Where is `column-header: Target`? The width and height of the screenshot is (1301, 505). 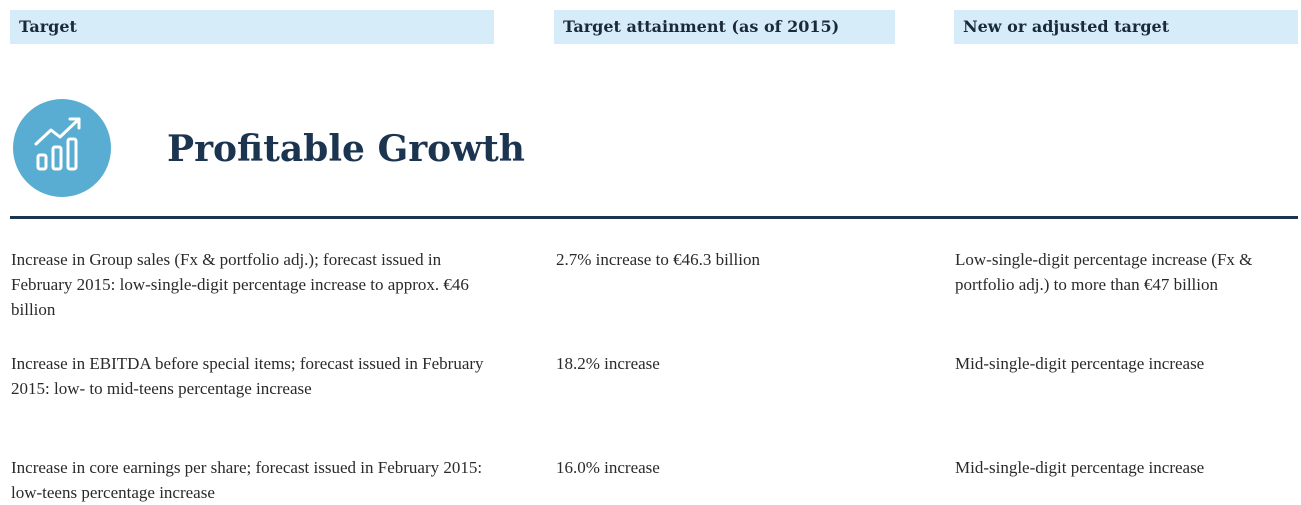 column-header: Target is located at coordinates (252, 27).